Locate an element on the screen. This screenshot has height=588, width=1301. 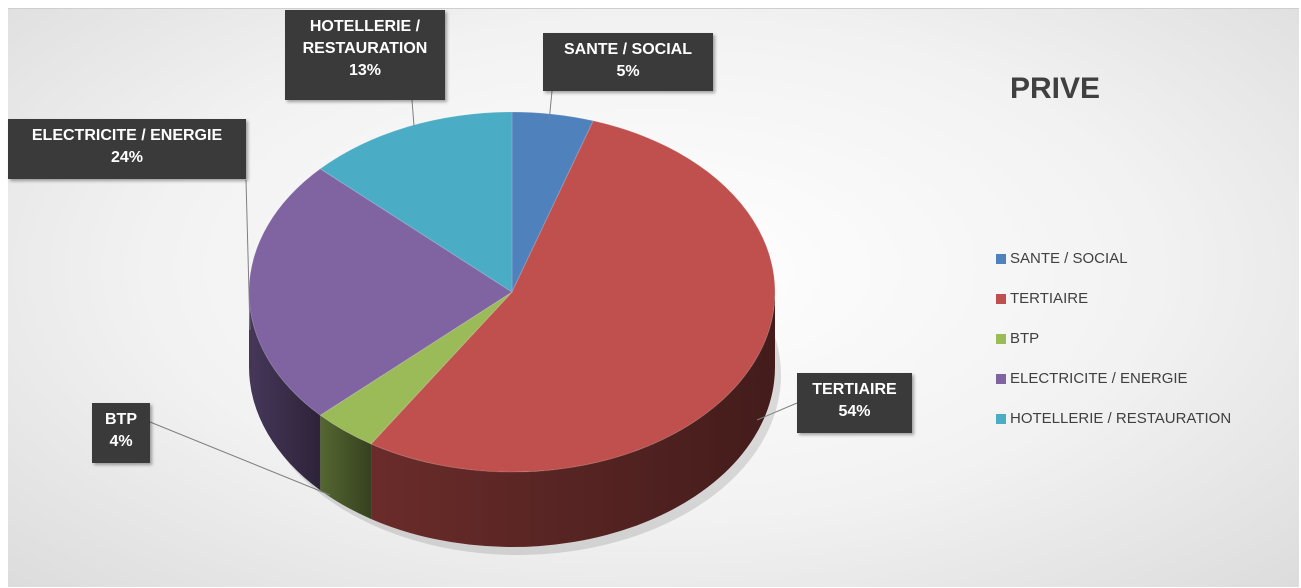
data-label: BTP 4% is located at coordinates (121, 433).